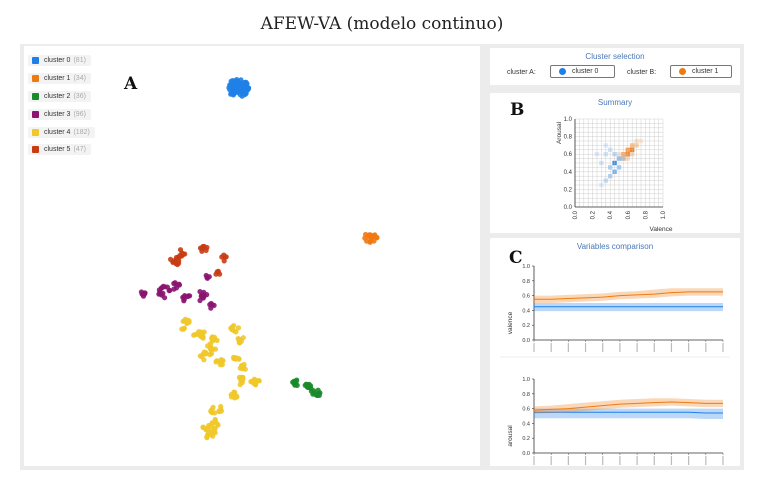 The image size is (764, 485). What do you see at coordinates (576, 214) in the screenshot?
I see `x-tick-label: 0.0` at bounding box center [576, 214].